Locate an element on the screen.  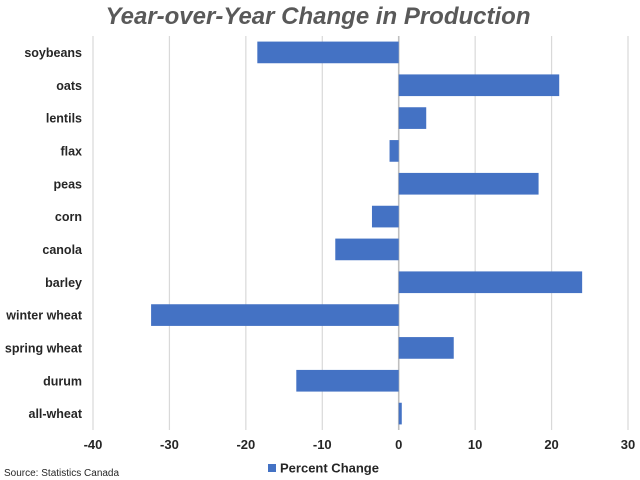
bar-flax is located at coordinates (394, 151).